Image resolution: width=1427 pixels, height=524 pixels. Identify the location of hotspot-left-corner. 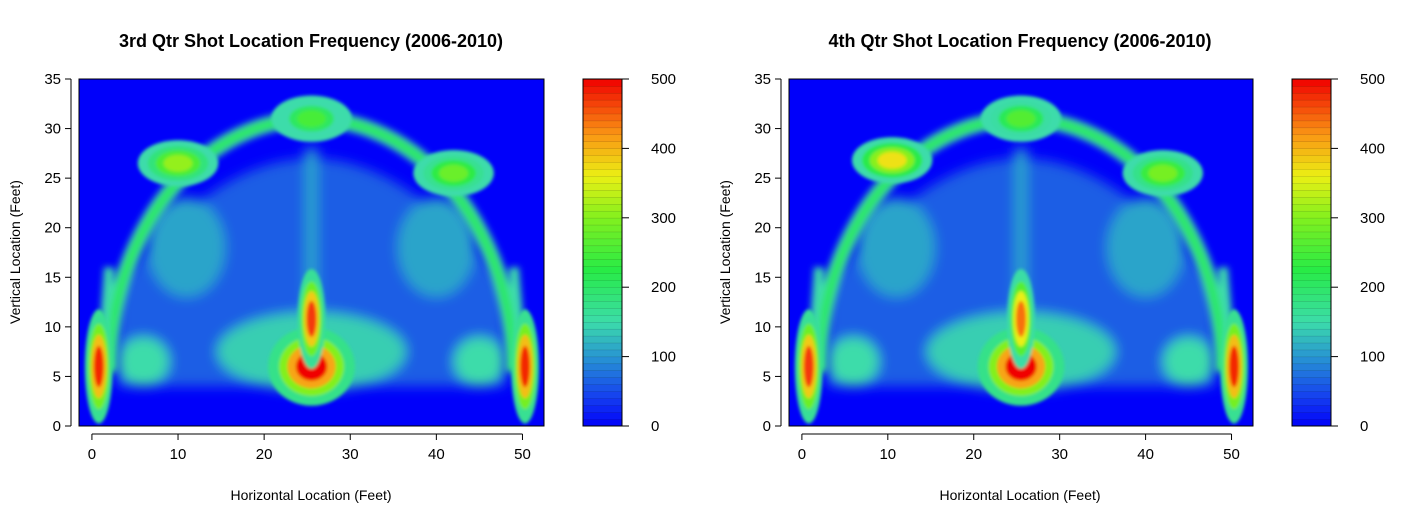
(808, 366).